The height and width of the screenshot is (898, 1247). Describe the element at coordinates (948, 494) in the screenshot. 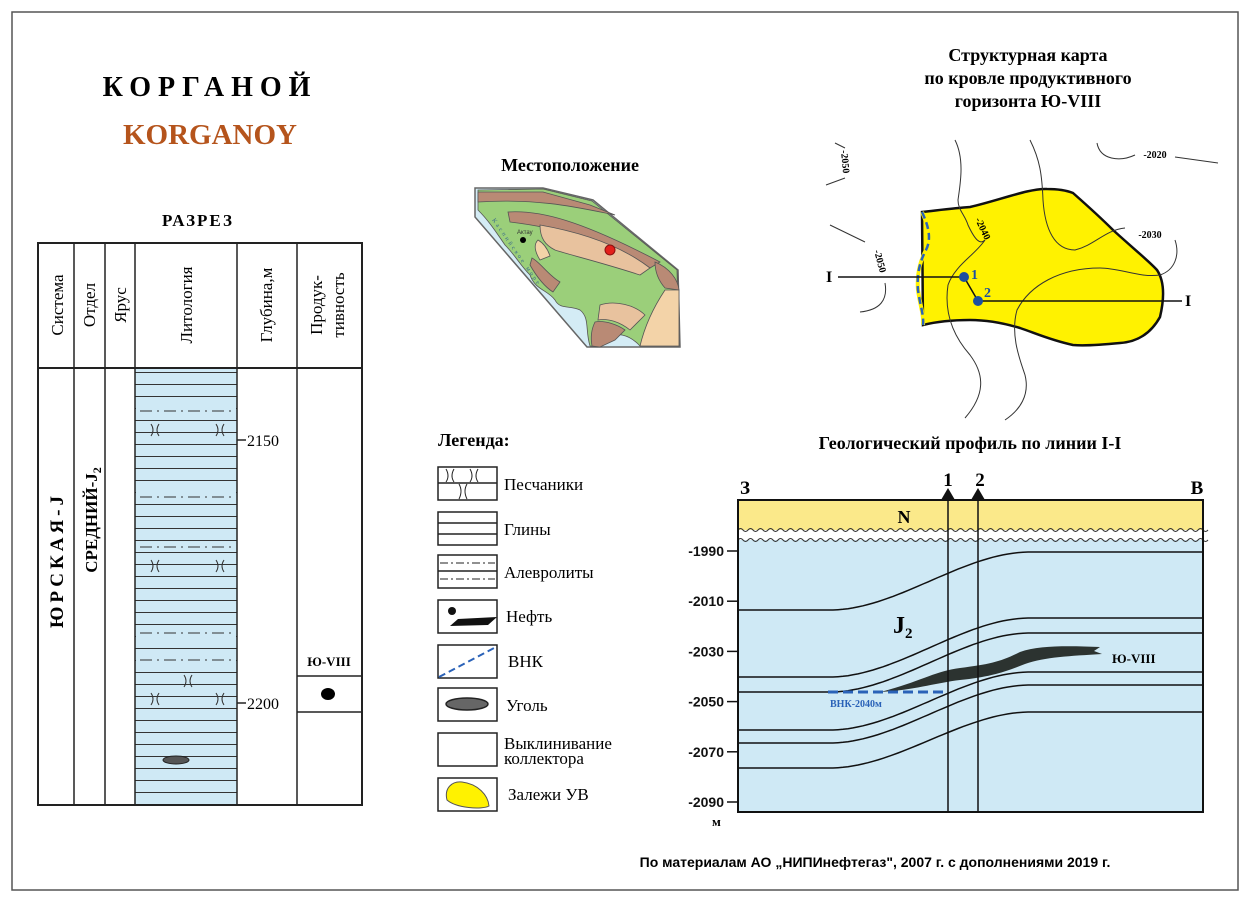

I see `well-1-marker-icon` at that location.